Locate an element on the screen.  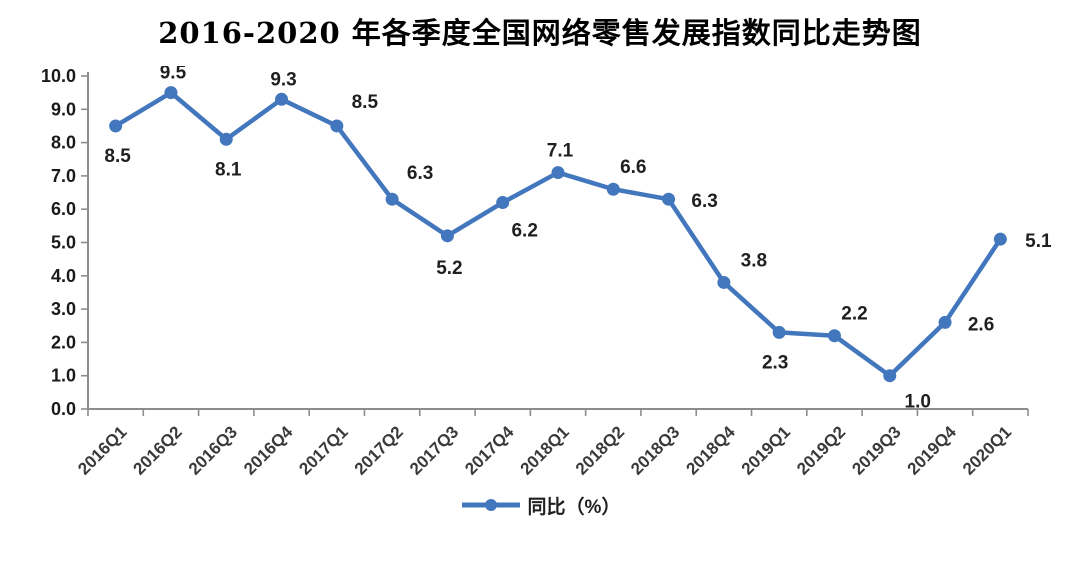
data-label: 5.2 is located at coordinates (449, 268).